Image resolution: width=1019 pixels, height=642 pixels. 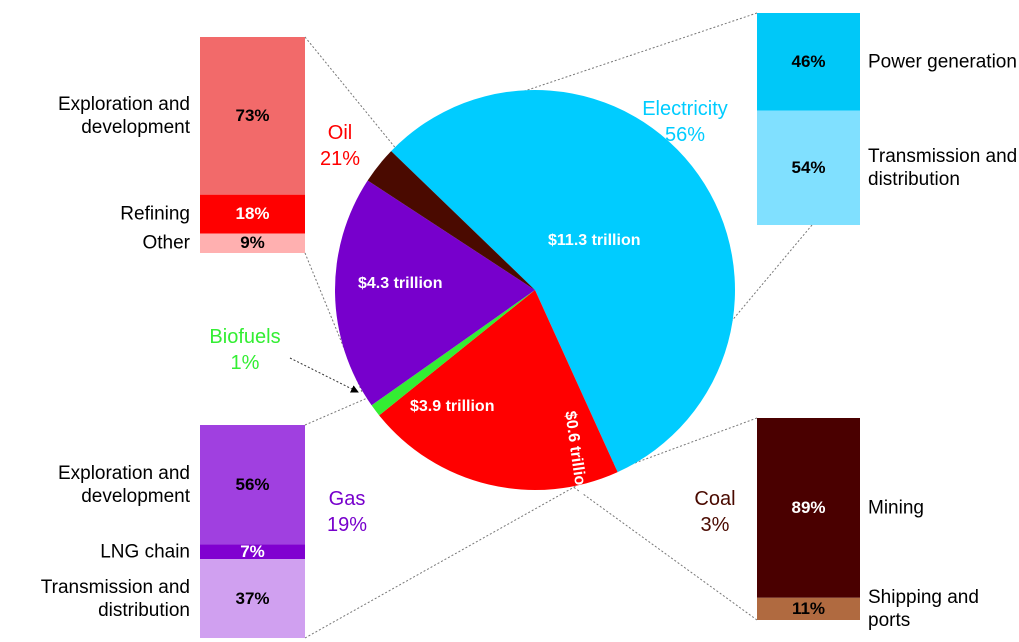 What do you see at coordinates (896, 508) in the screenshot?
I see `segment-name: Mining` at bounding box center [896, 508].